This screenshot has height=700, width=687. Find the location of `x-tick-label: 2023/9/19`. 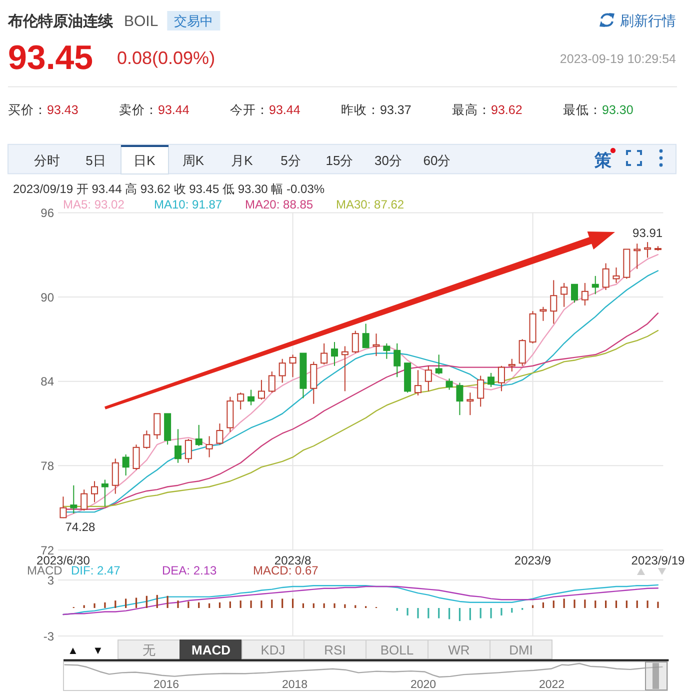

x-tick-label: 2023/9/19 is located at coordinates (658, 561).